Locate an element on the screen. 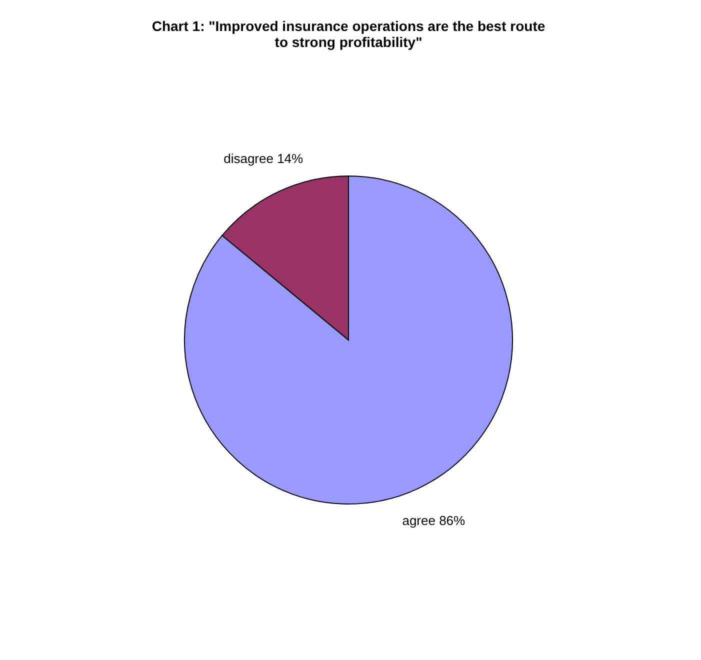 This screenshot has height=660, width=701. slice-label: agree 86% is located at coordinates (434, 520).